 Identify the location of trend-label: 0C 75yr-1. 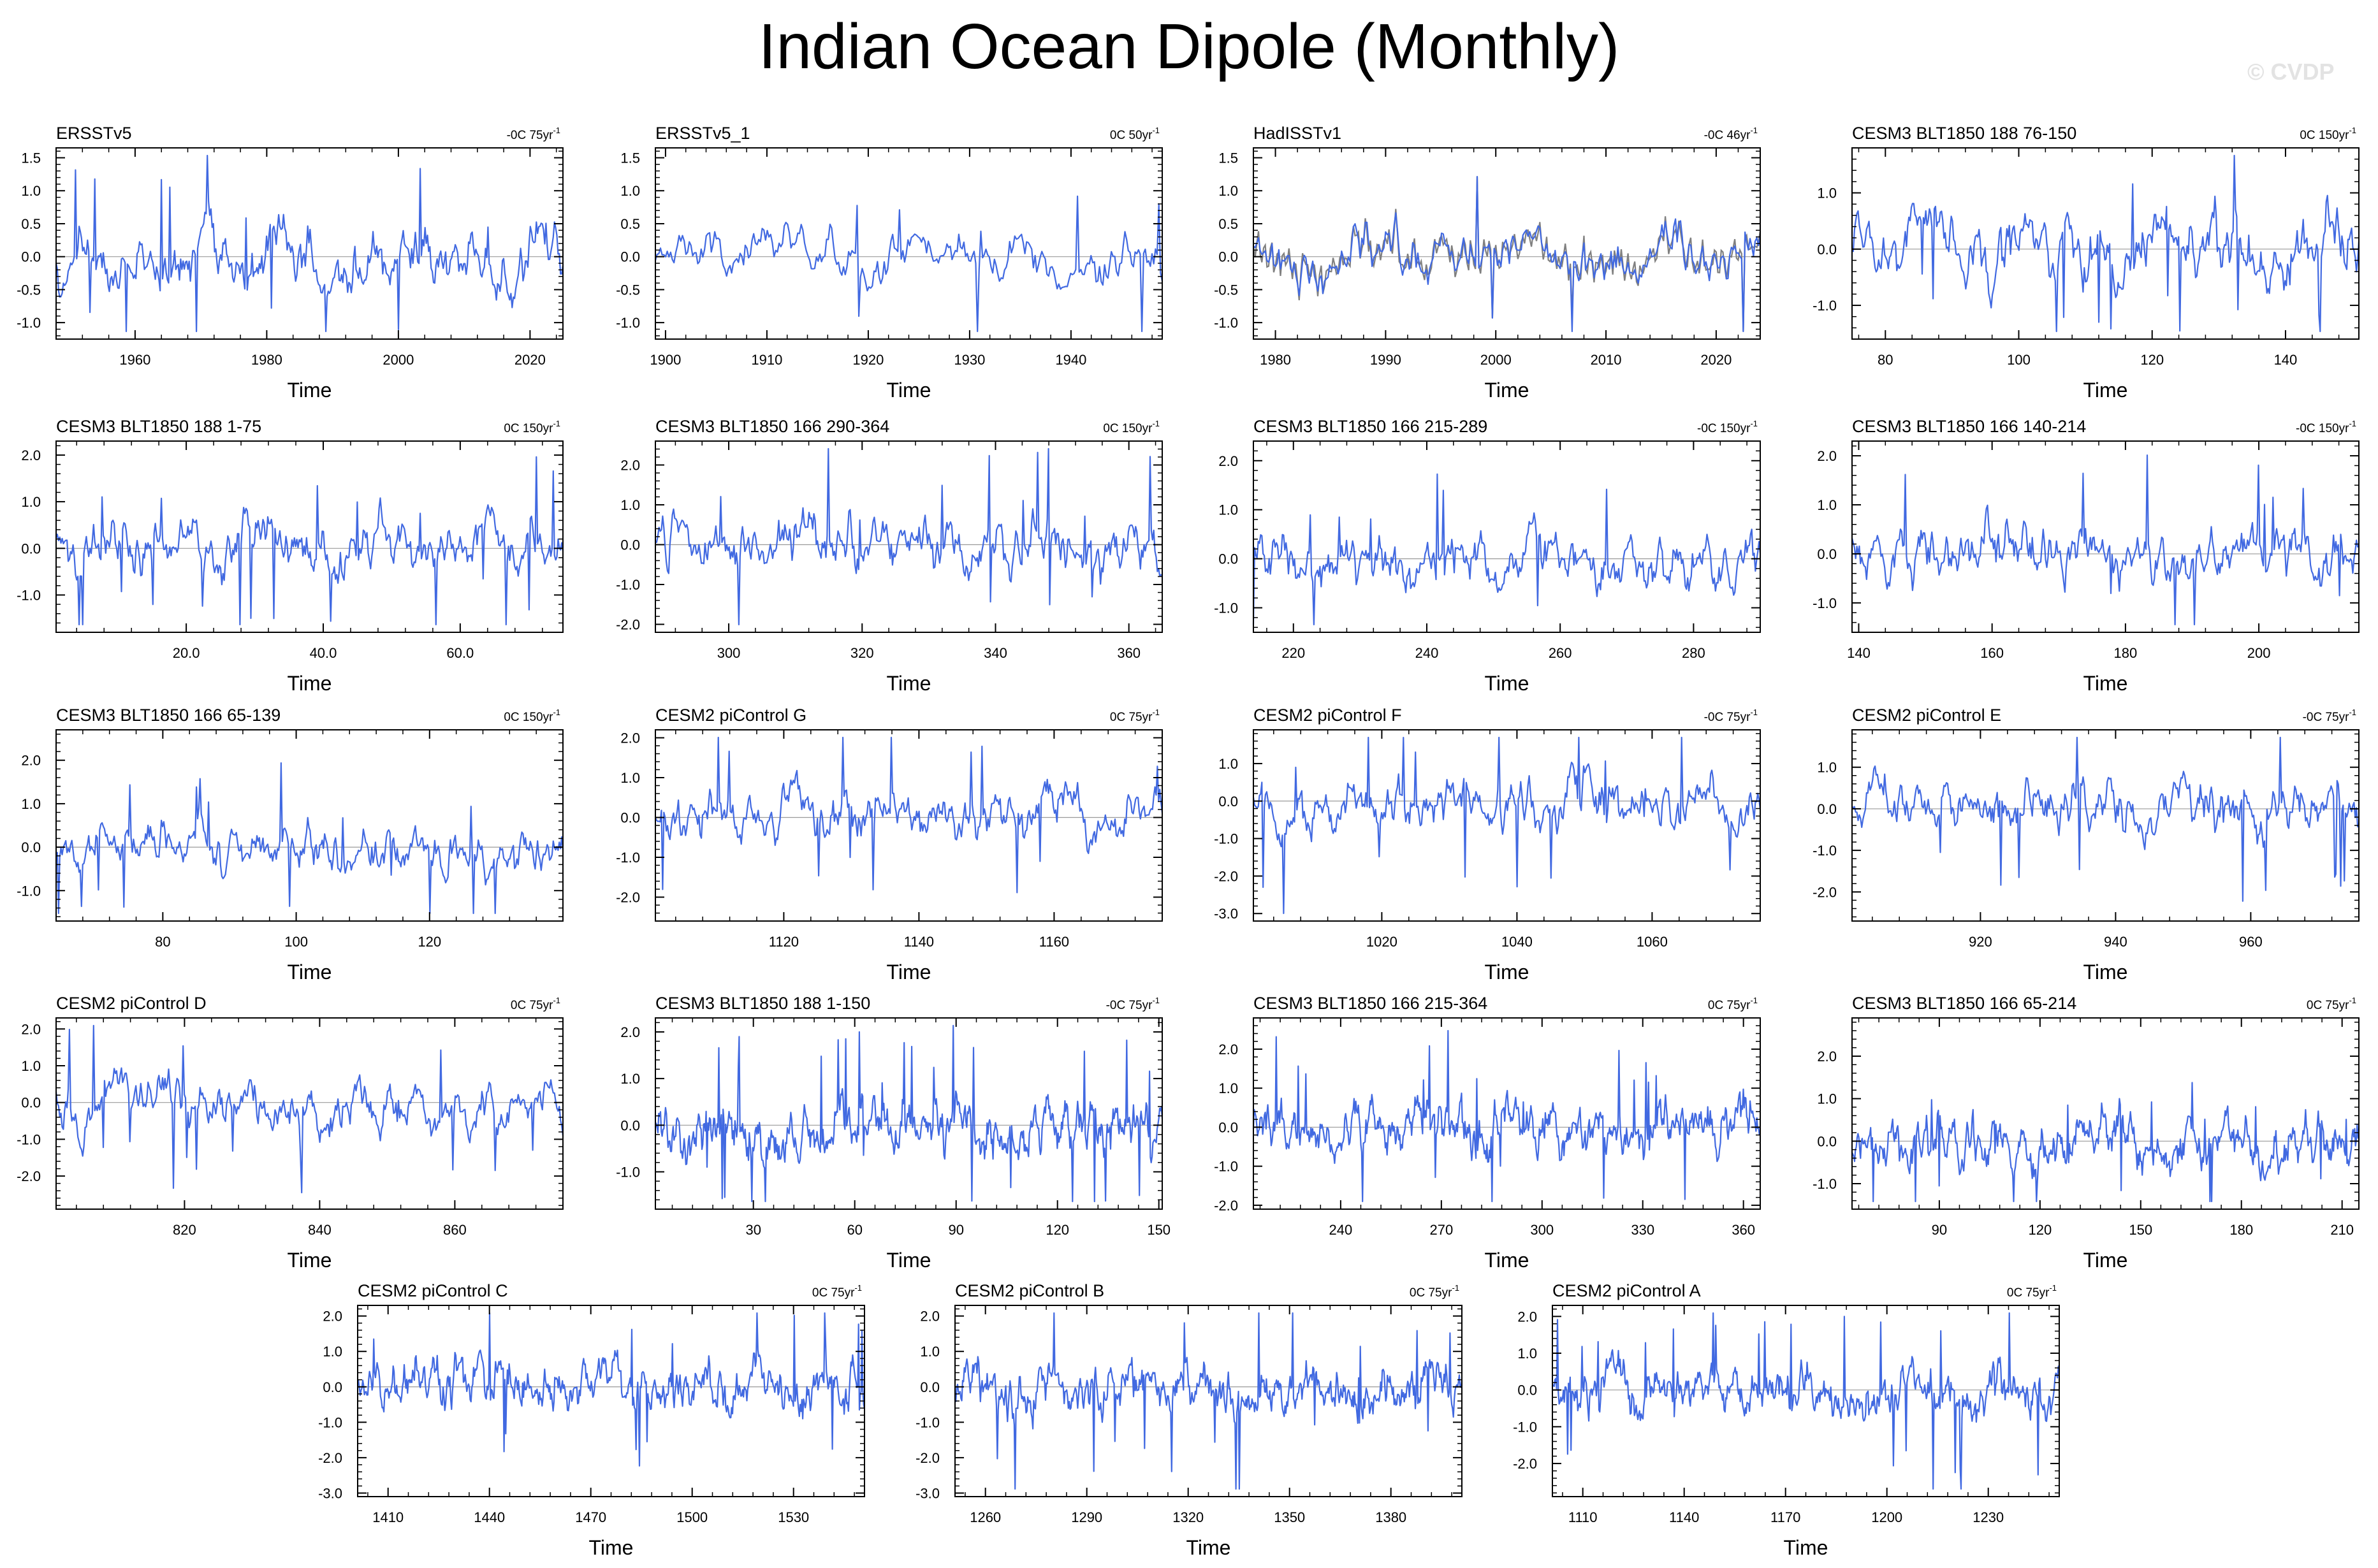
(2032, 1292).